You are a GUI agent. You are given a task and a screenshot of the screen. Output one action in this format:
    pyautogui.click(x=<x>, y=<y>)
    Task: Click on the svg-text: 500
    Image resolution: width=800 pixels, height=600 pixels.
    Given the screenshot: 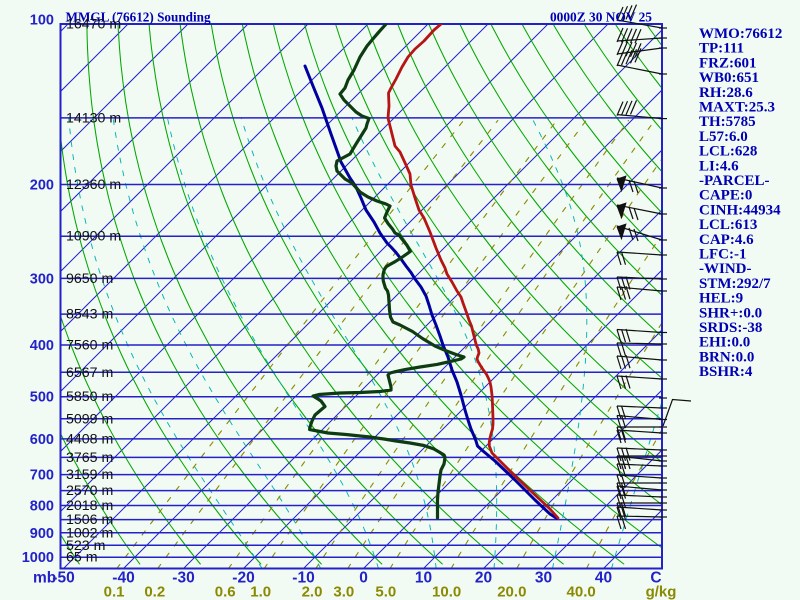 What is the action you would take?
    pyautogui.click(x=42, y=398)
    